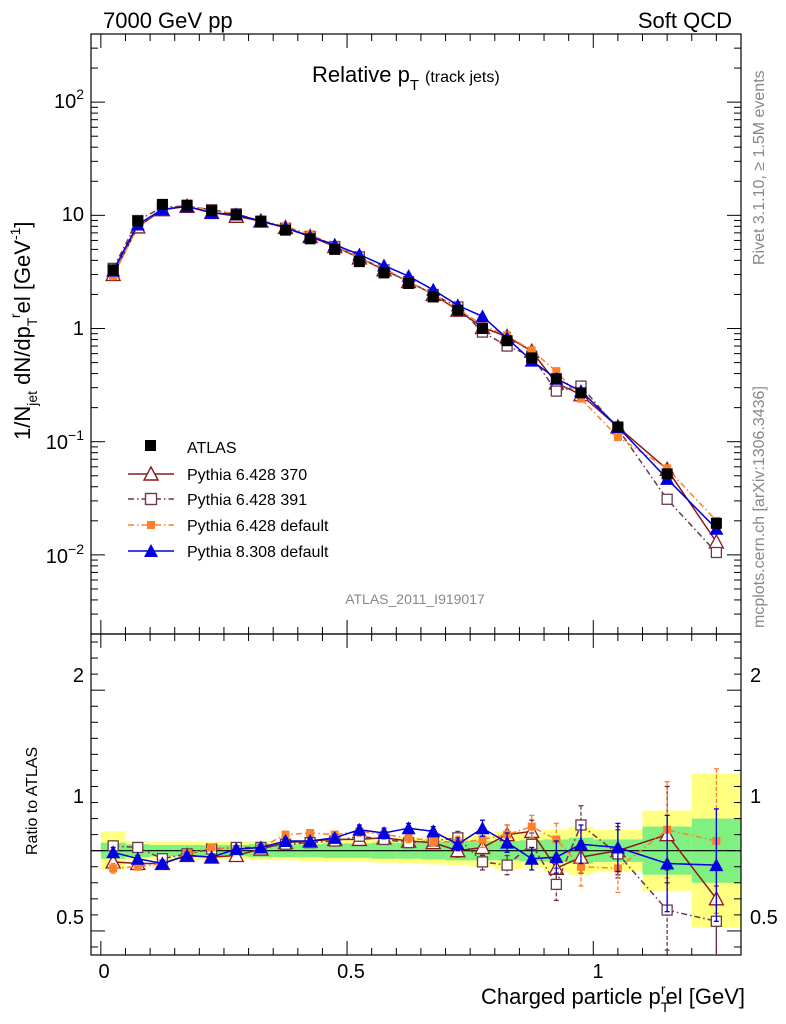 The width and height of the screenshot is (786, 1024). What do you see at coordinates (70, 918) in the screenshot?
I see `ratio-ytick-label-0.5: 0.5` at bounding box center [70, 918].